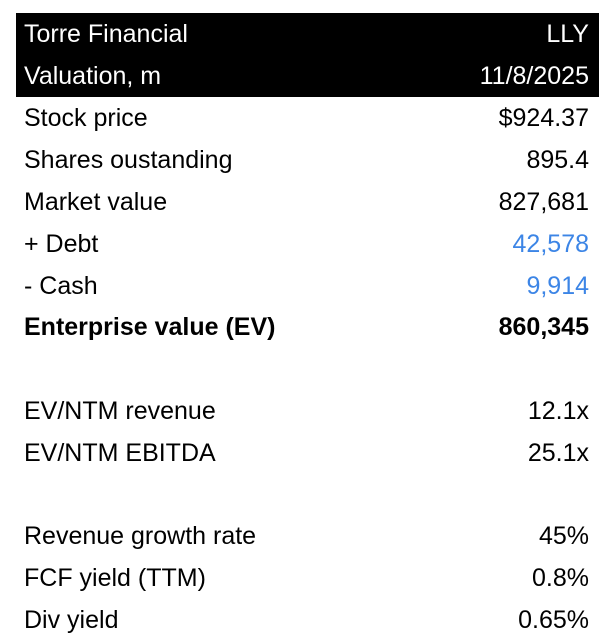 The image size is (606, 641). Describe the element at coordinates (307, 412) in the screenshot. I see `row-ev-ntm-revenue: EV/NTM revenue 12.1x` at that location.